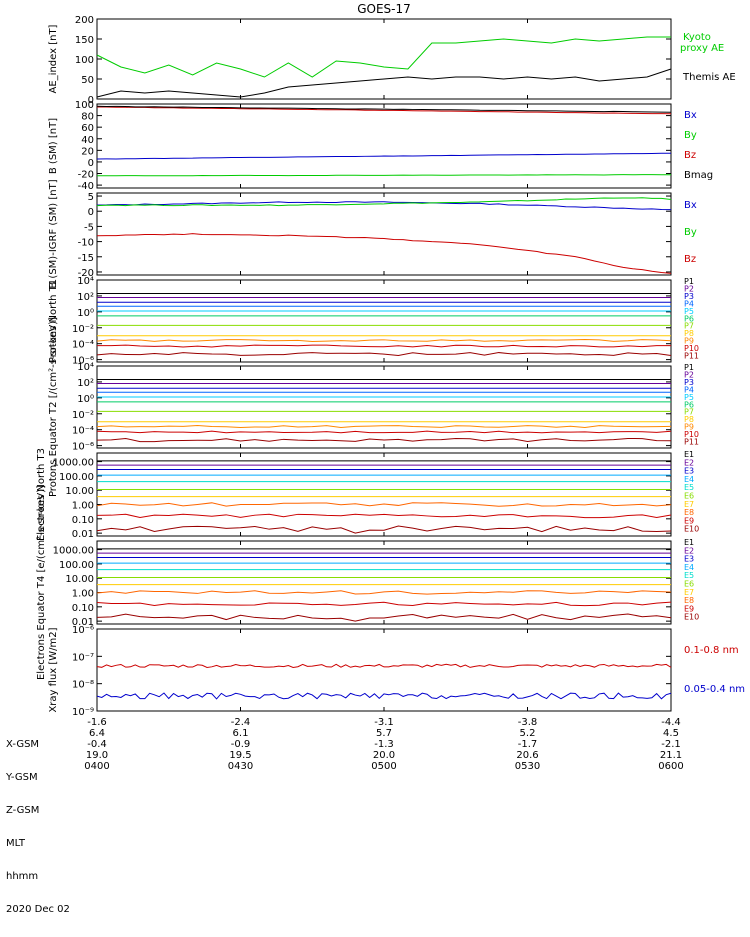 The width and height of the screenshot is (750, 937). What do you see at coordinates (23, 744) in the screenshot?
I see `eph-label-xgsm: X-GSM` at bounding box center [23, 744].